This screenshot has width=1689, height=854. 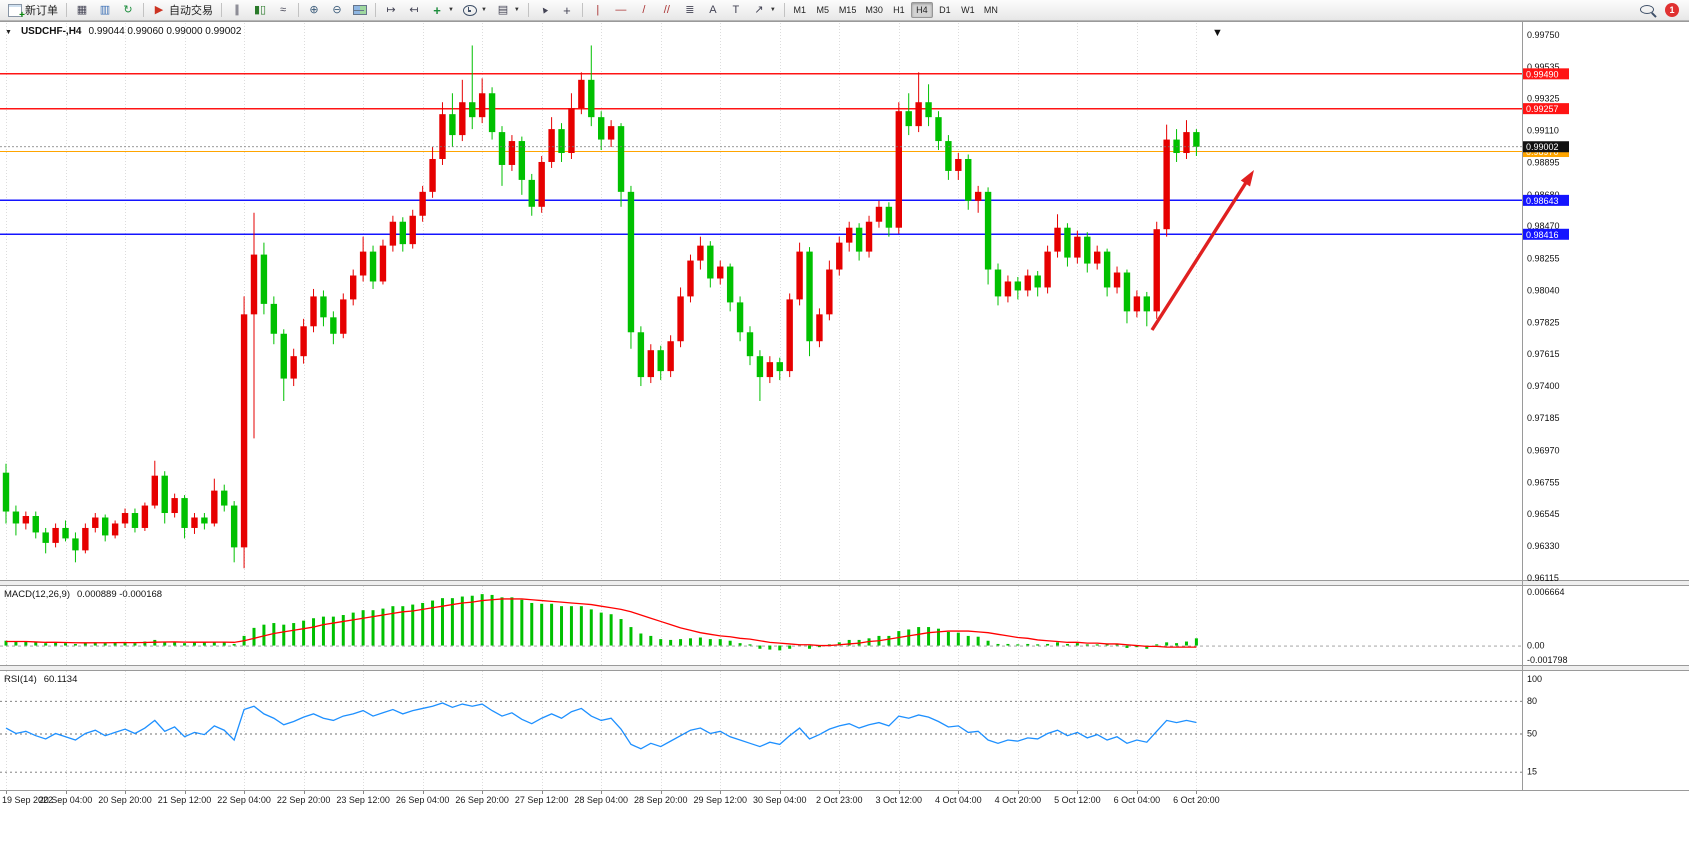 What do you see at coordinates (644, 10) in the screenshot?
I see `trendline-button: /` at bounding box center [644, 10].